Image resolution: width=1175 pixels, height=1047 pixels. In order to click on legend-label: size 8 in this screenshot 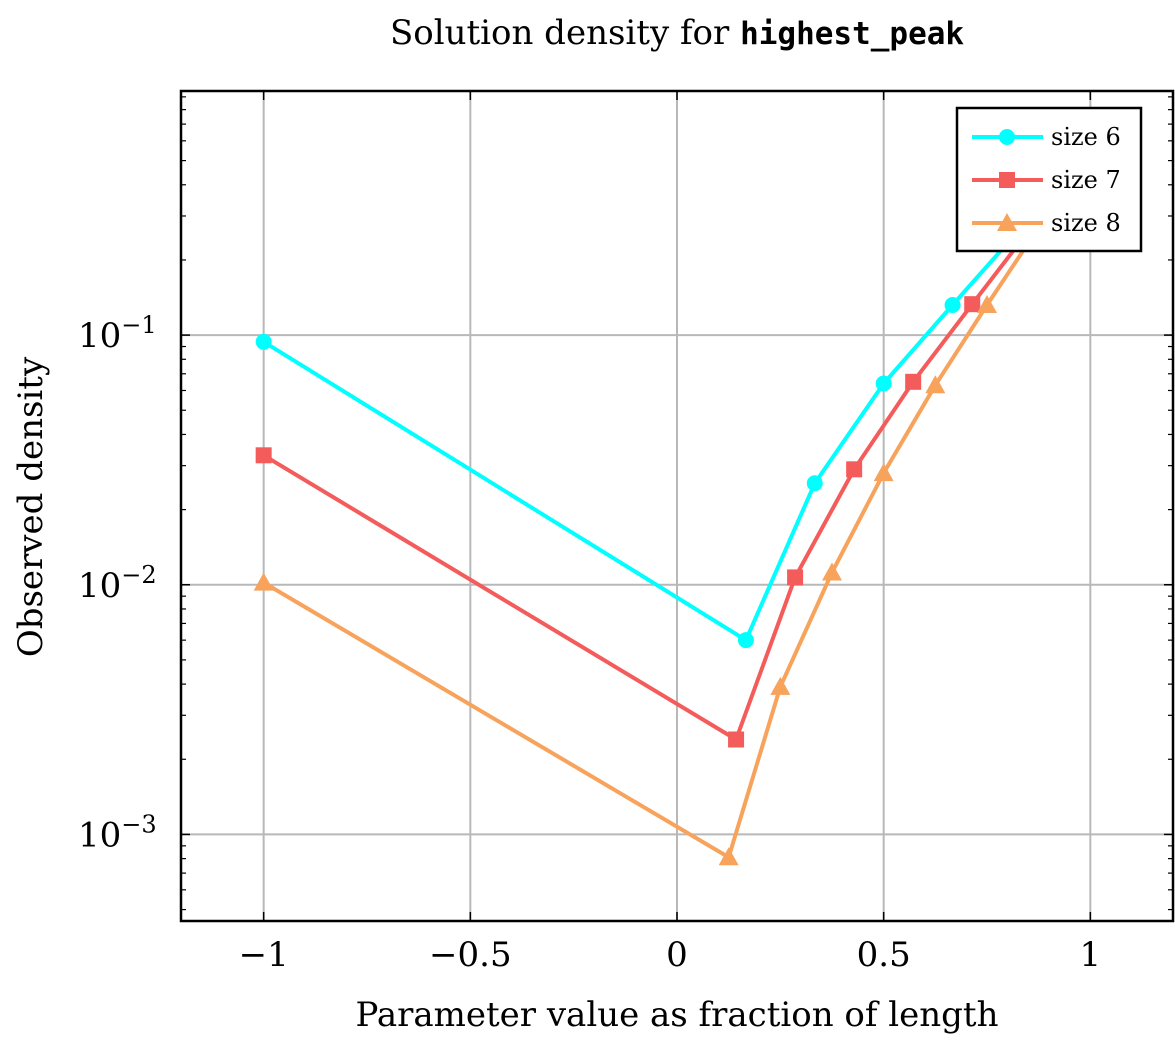, I will do `click(1086, 223)`.